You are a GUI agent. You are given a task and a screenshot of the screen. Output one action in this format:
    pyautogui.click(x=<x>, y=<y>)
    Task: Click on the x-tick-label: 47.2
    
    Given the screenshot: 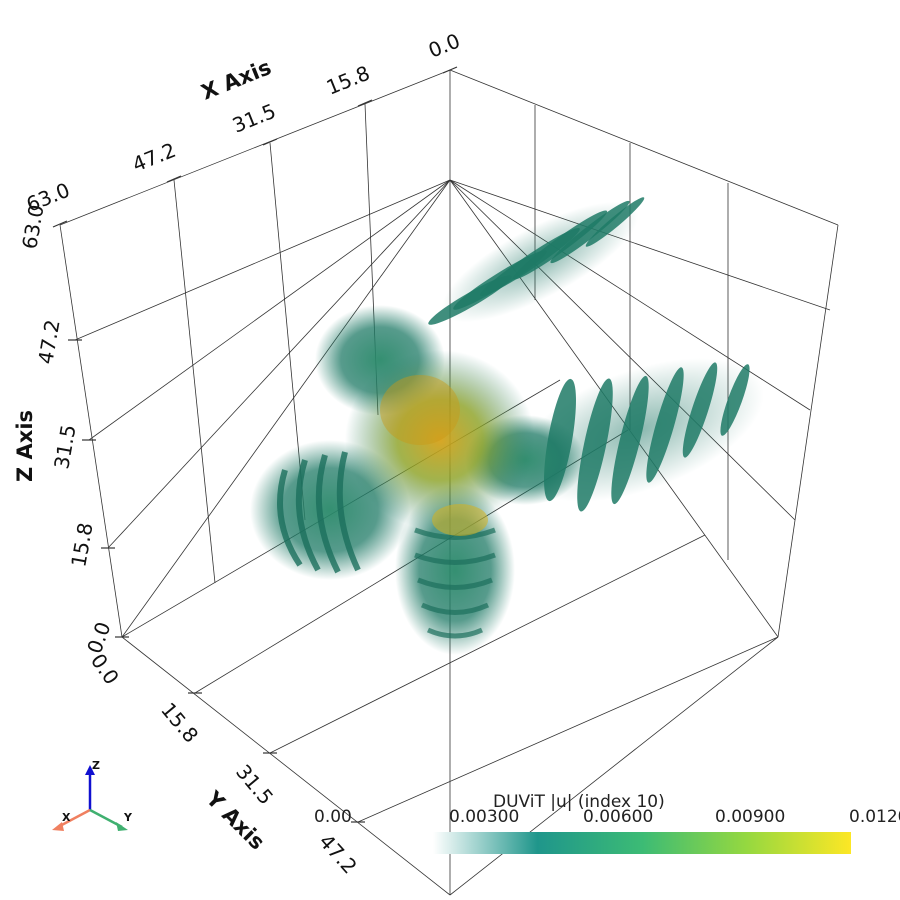 What is the action you would take?
    pyautogui.click(x=154, y=157)
    